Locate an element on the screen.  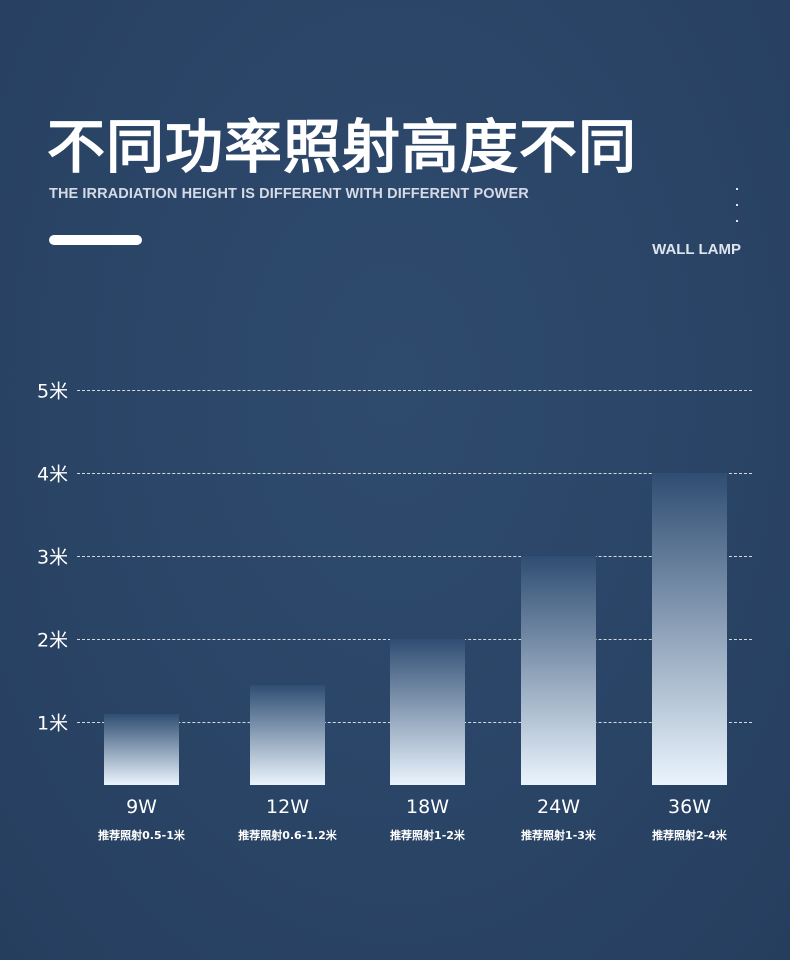
x-tick-label: 9W is located at coordinates (141, 807).